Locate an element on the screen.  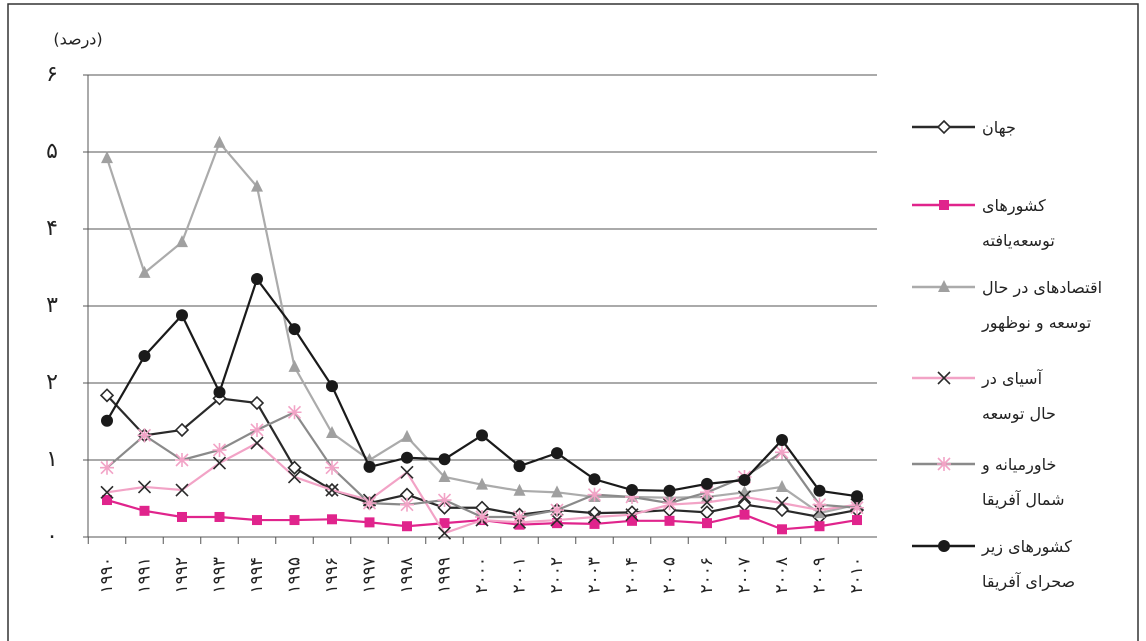
y-tick-label: ۲ is located at coordinates (52, 382).